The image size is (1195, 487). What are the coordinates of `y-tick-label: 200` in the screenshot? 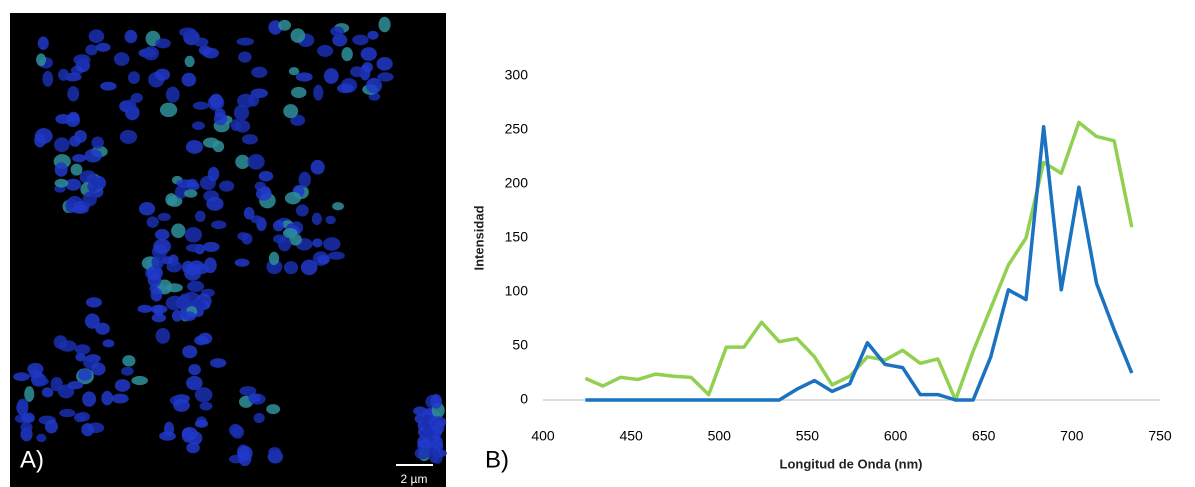 It's located at (517, 183).